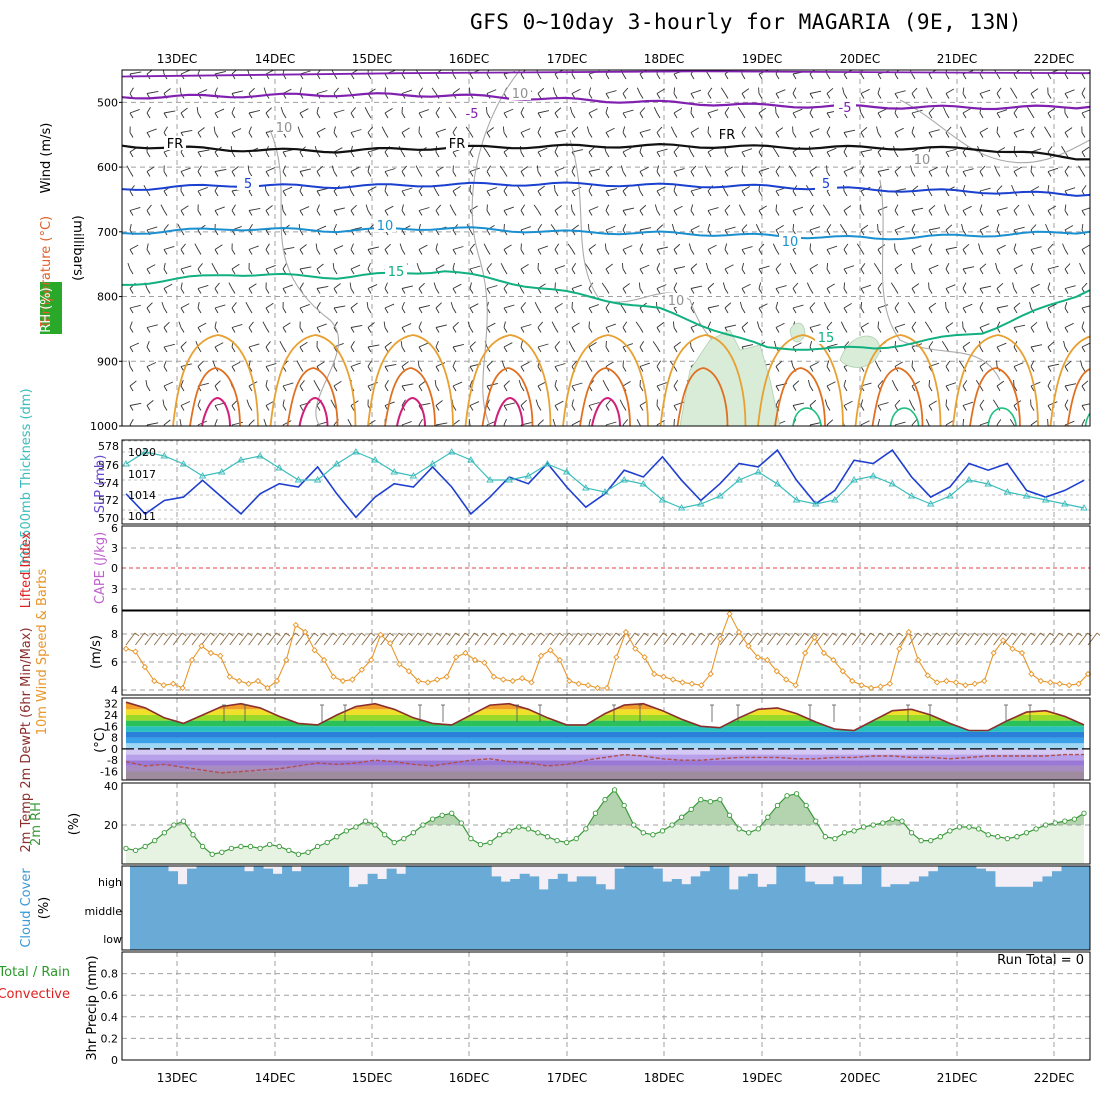  Describe the element at coordinates (26, 908) in the screenshot. I see `cloud-ylabel: Cloud Cover` at that location.